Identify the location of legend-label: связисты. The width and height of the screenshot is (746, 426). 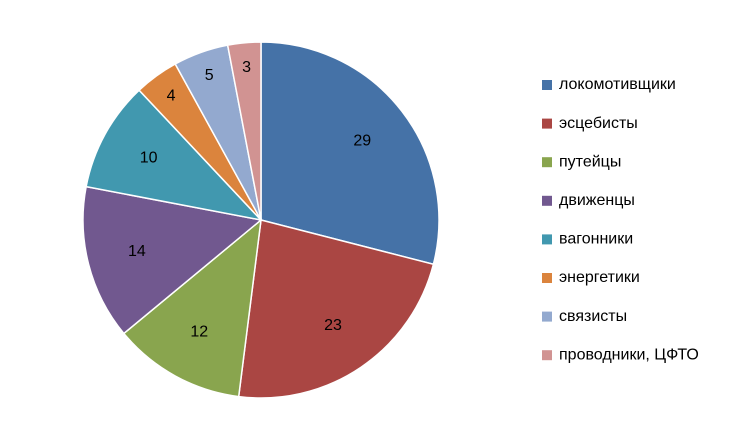
(593, 316).